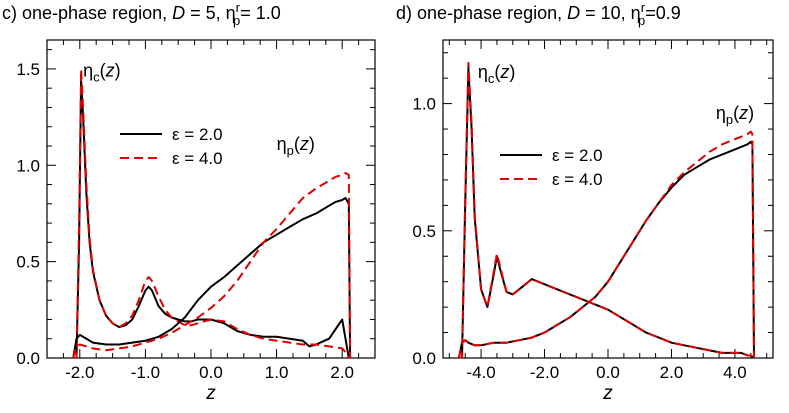 The height and width of the screenshot is (413, 789). What do you see at coordinates (538, 14) in the screenshot?
I see `panel-title: d) one-phase region, D = 10, ηr p=0.9` at bounding box center [538, 14].